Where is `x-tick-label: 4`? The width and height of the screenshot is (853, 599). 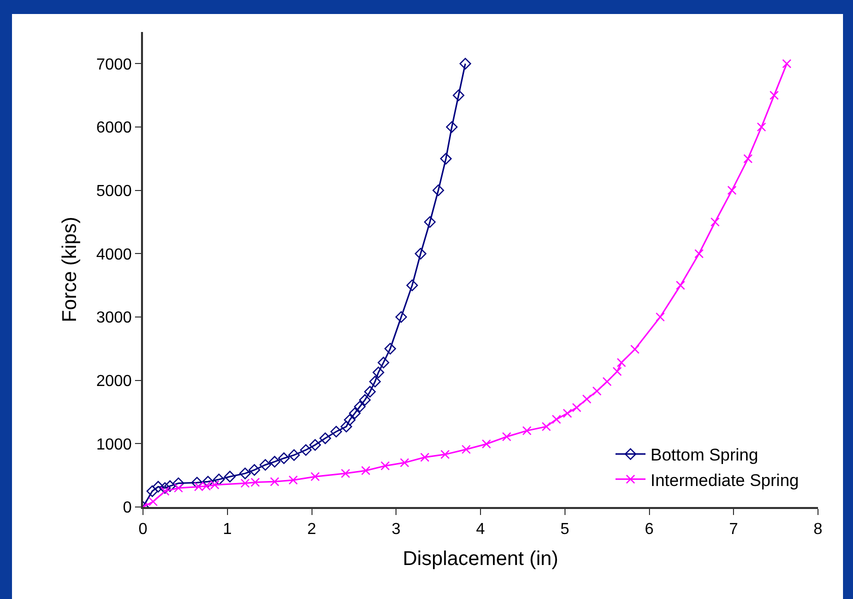 x-tick-label: 4 is located at coordinates (481, 529).